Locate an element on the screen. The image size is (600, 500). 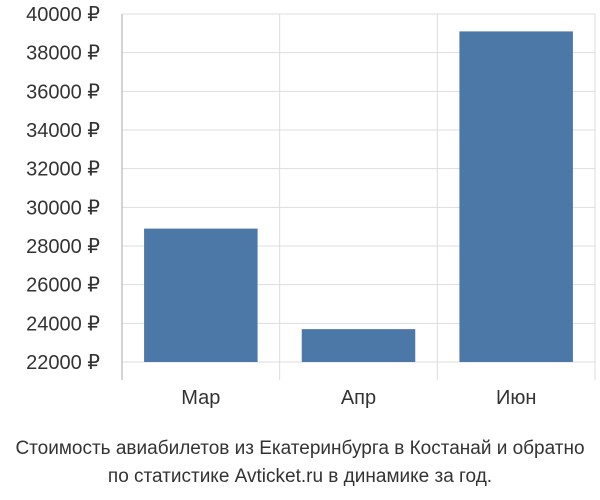
x-tick-label: Июн is located at coordinates (516, 398).